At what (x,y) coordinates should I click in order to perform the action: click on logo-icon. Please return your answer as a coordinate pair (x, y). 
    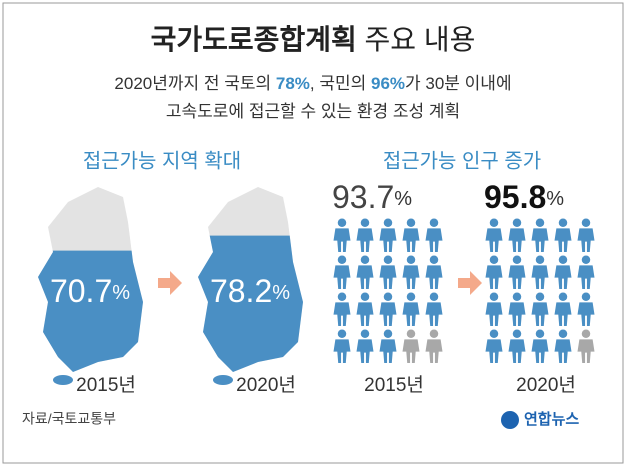
    Looking at the image, I should click on (510, 420).